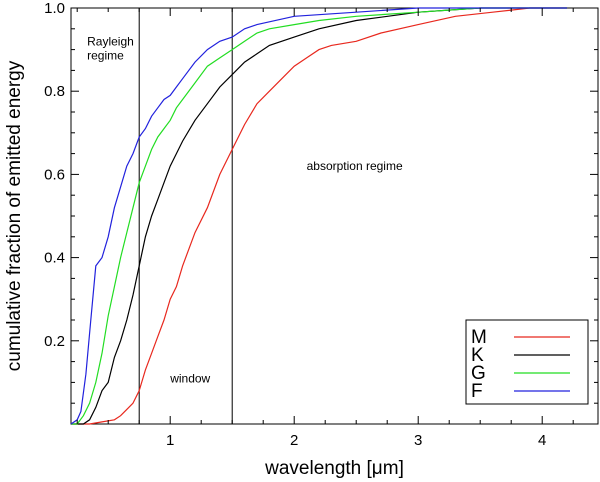  Describe the element at coordinates (105, 55) in the screenshot. I see `annotation-line: regime` at that location.